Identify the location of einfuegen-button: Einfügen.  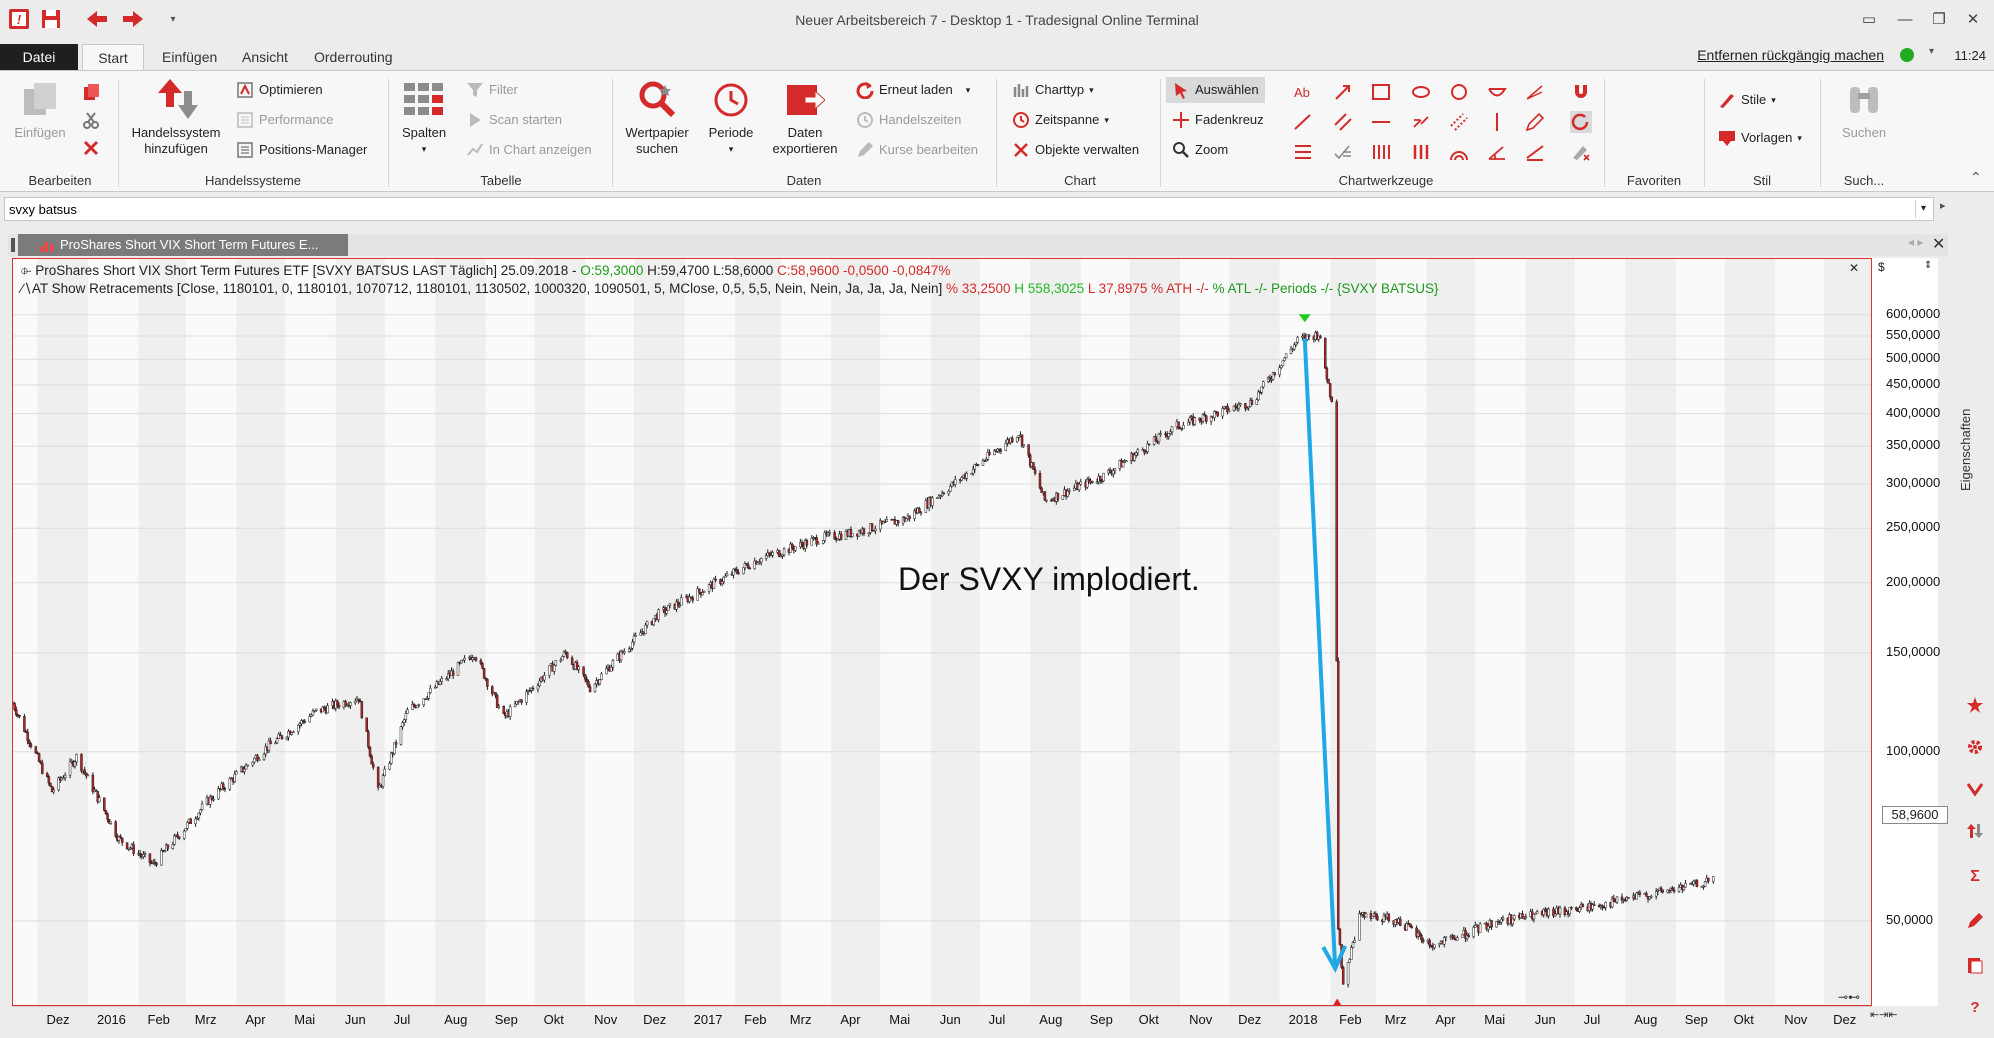
(40, 109).